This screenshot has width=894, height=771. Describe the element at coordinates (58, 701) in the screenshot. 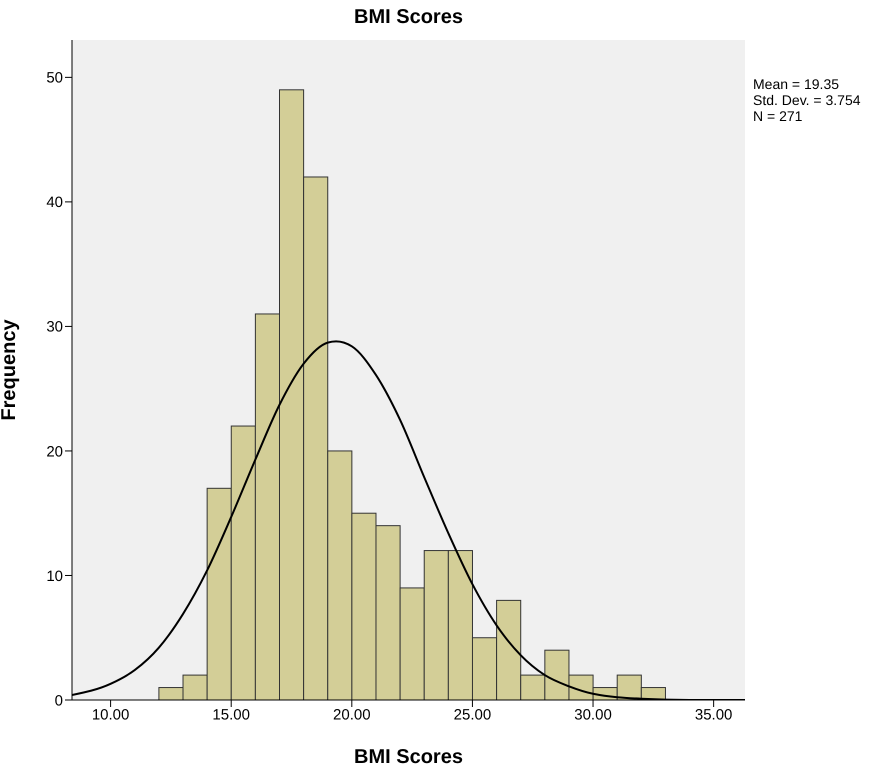

I see `y-tick-label: 0` at that location.